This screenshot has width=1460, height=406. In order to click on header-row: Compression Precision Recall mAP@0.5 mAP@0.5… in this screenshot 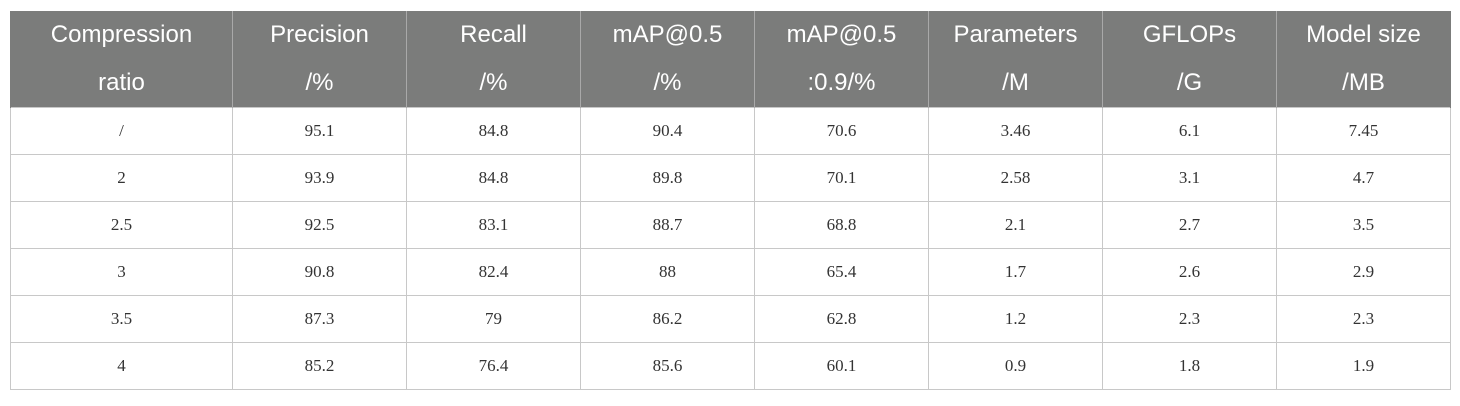, I will do `click(730, 35)`.